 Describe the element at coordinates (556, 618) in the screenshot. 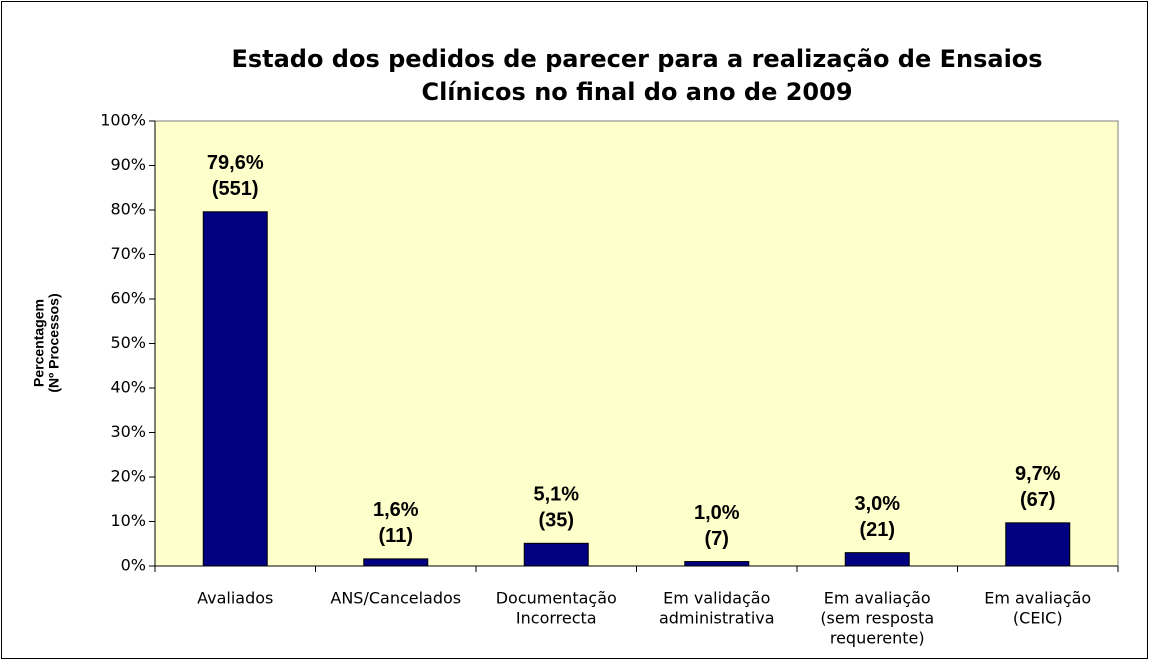

I see `x-tick-label: Incorrecta` at that location.